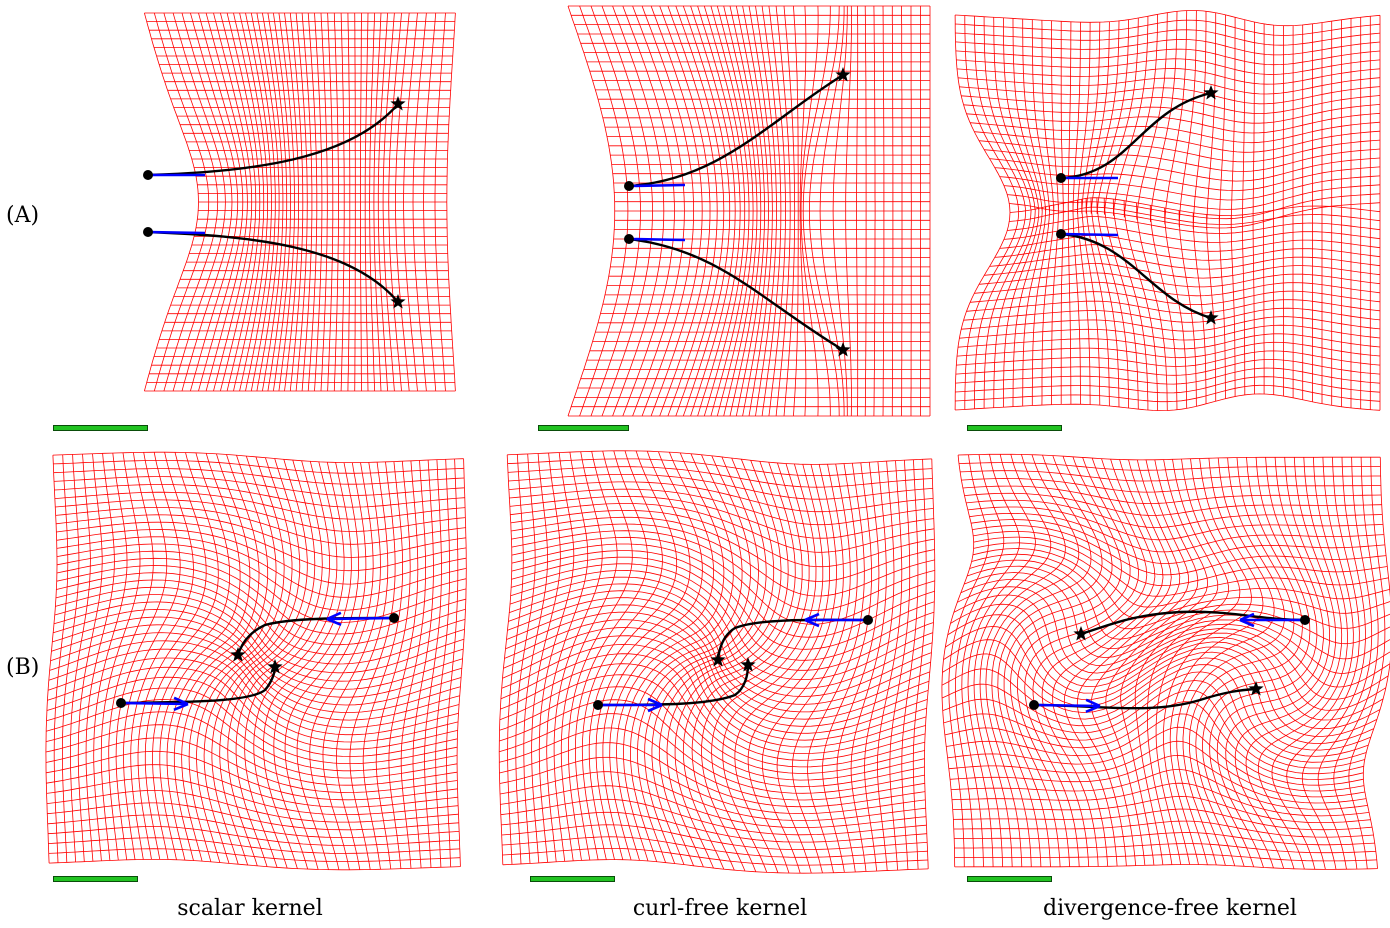  What do you see at coordinates (95, 879) in the screenshot?
I see `scale-bar-b1` at bounding box center [95, 879].